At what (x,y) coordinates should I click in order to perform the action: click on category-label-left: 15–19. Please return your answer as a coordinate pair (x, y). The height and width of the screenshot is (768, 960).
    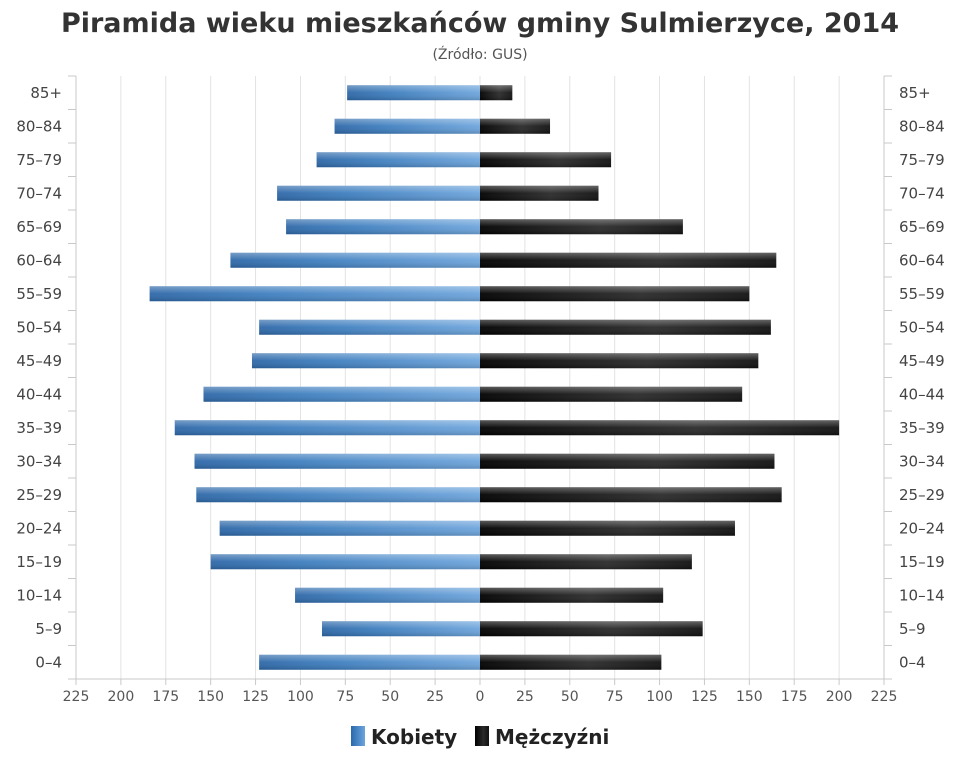
    Looking at the image, I should click on (39, 562).